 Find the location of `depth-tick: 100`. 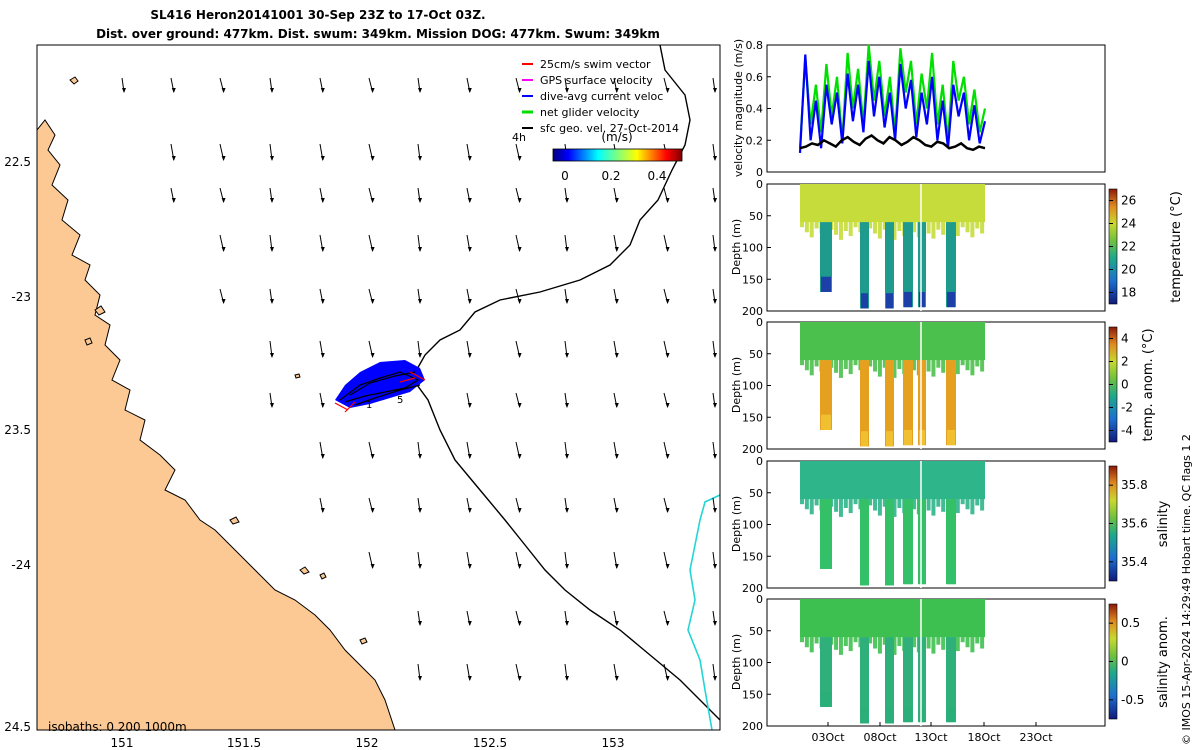

depth-tick: 100 is located at coordinates (752, 663).